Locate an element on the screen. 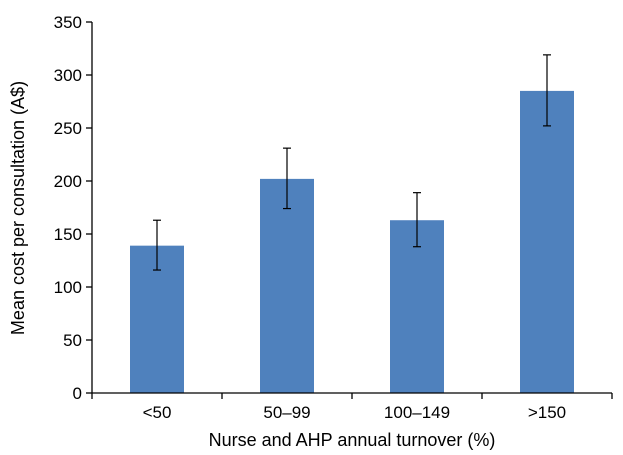 Image resolution: width=623 pixels, height=455 pixels. x-tick-label-0: <50 is located at coordinates (157, 412).